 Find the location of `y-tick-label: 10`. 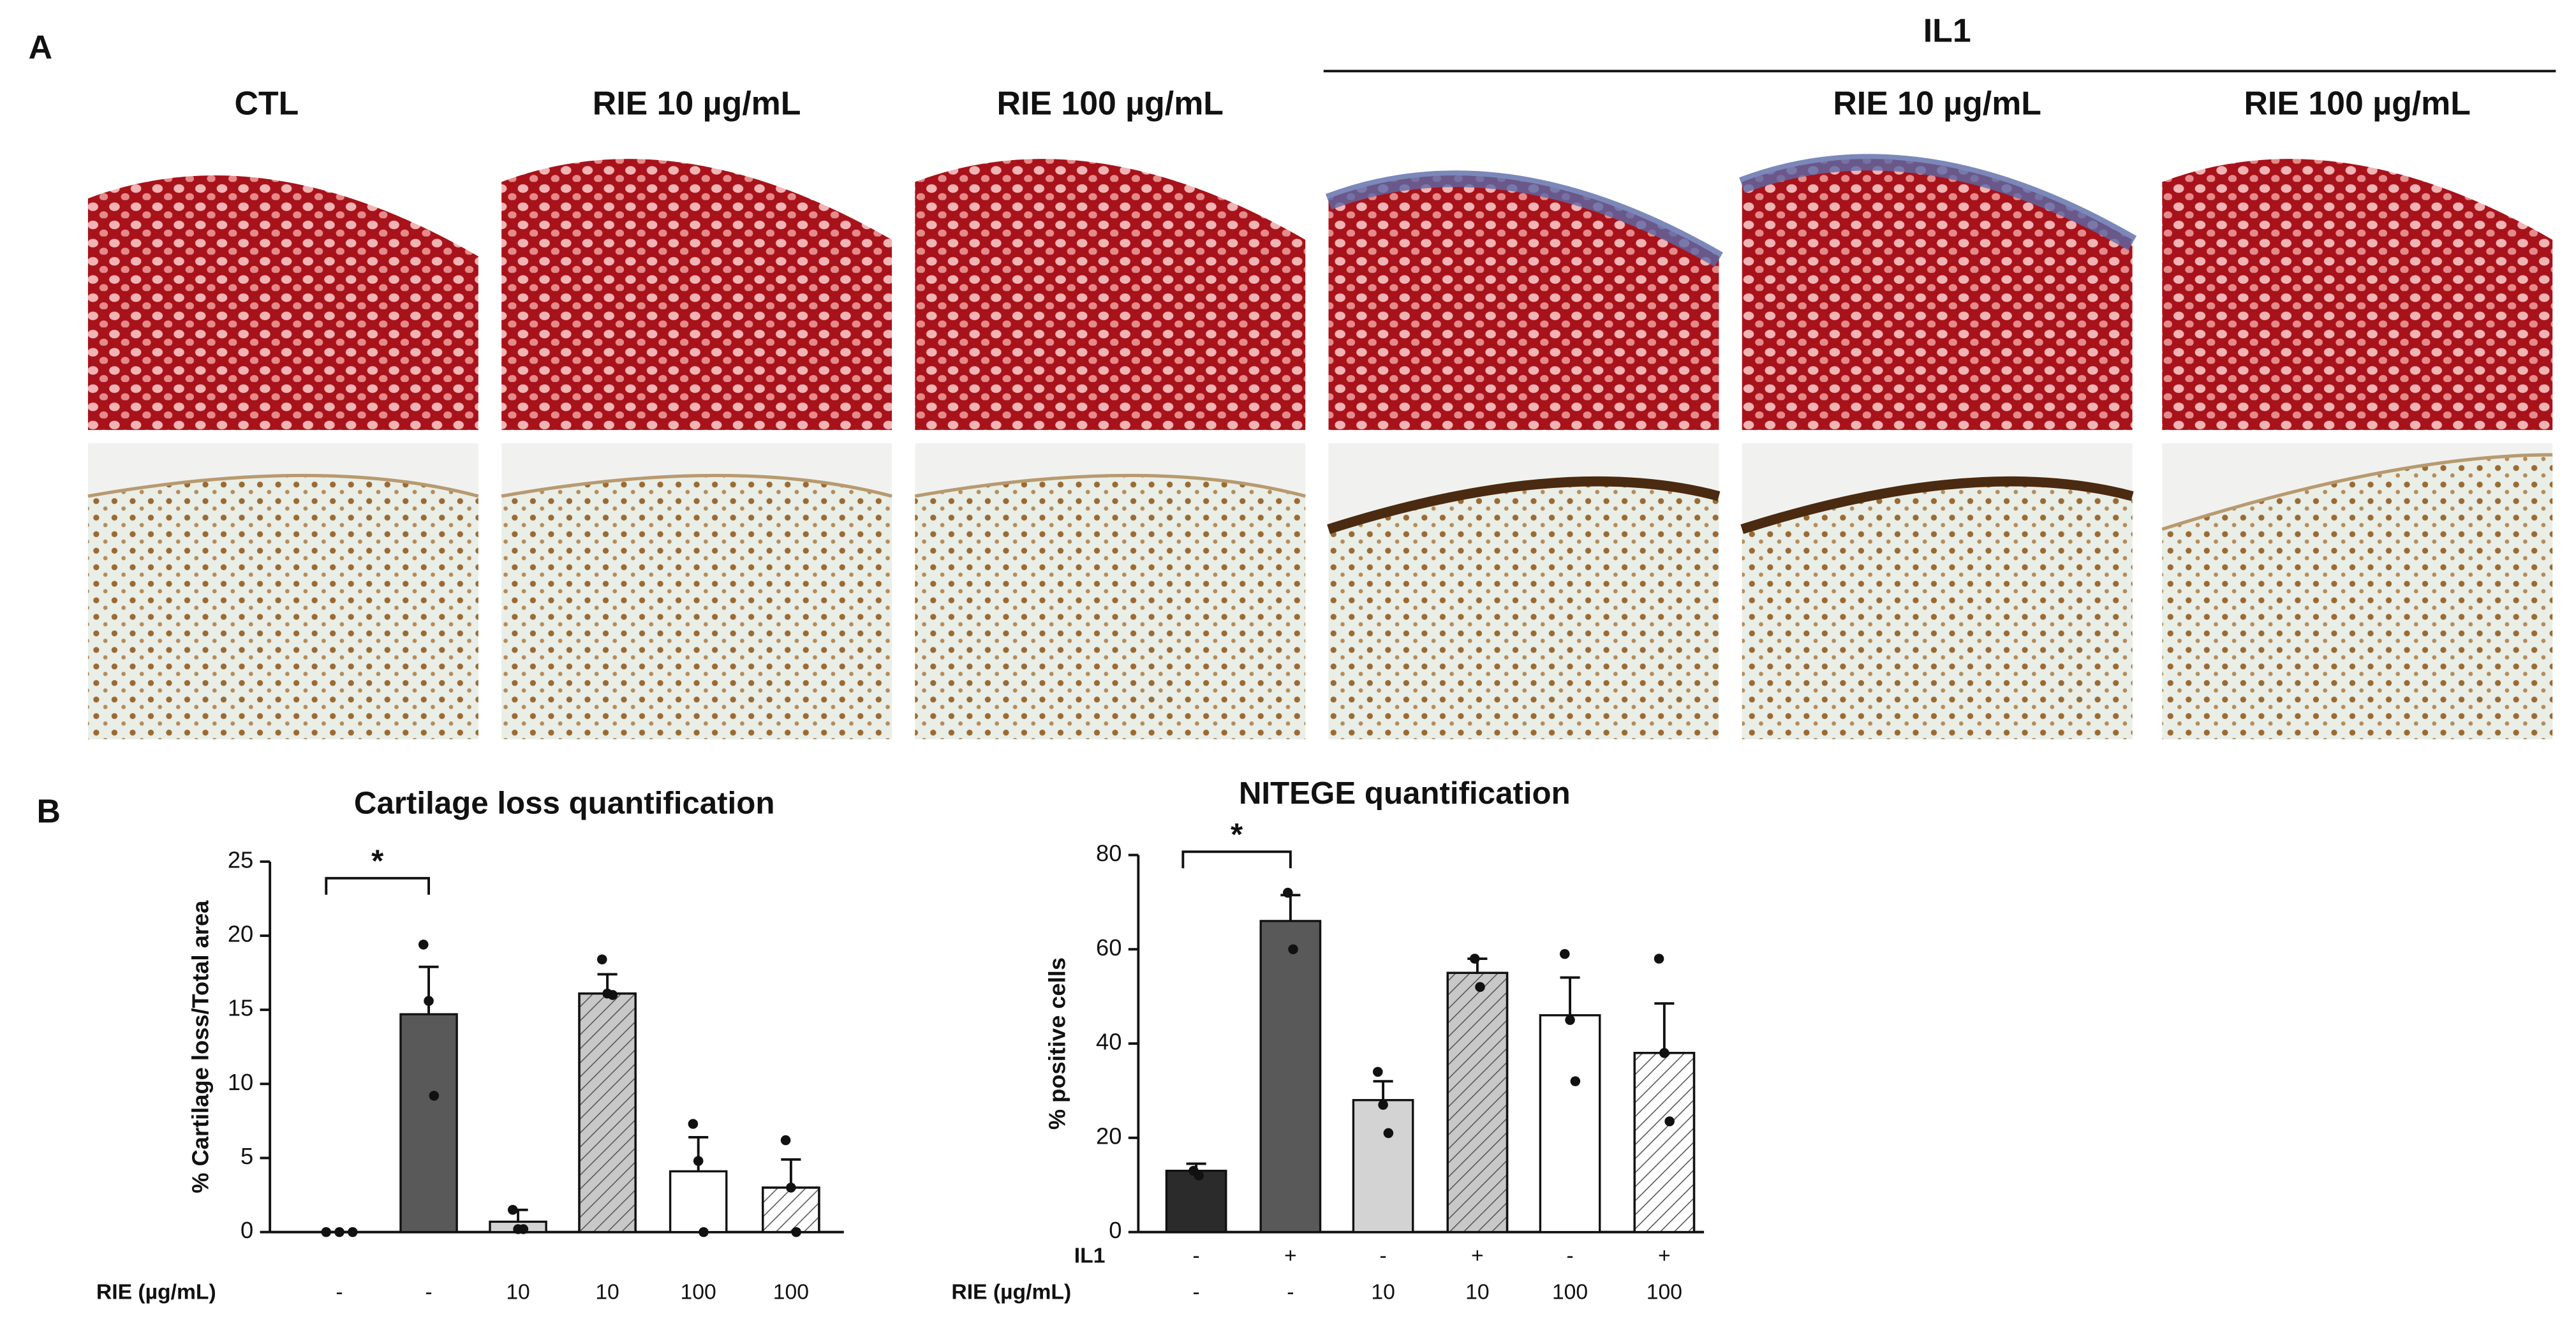

y-tick-label: 10 is located at coordinates (240, 1082).